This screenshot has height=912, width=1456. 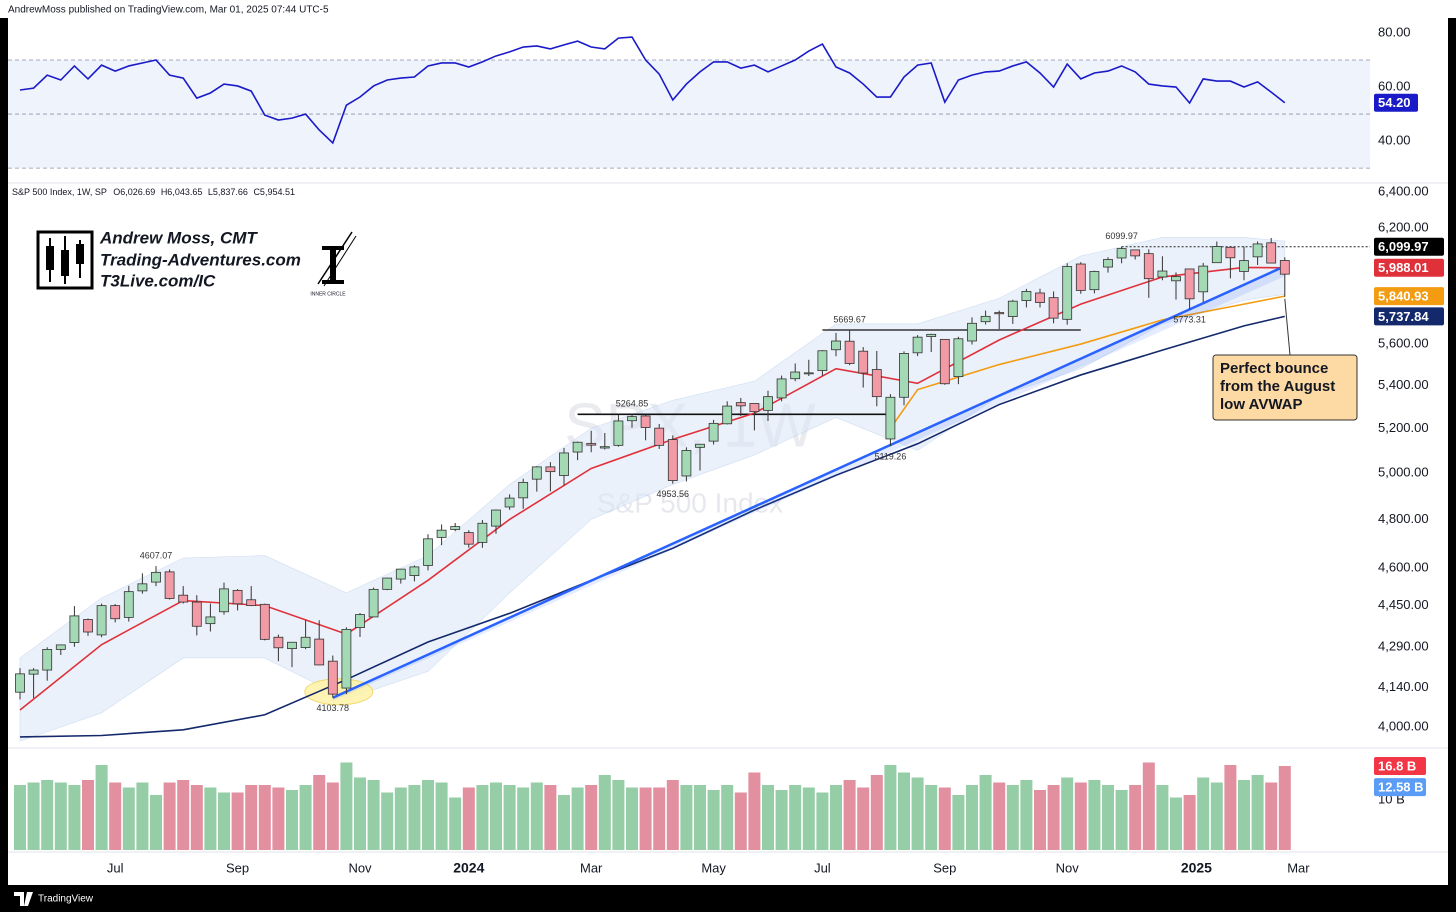 What do you see at coordinates (328, 294) in the screenshot?
I see `inner-circle-text: INNER CIRCLE` at bounding box center [328, 294].